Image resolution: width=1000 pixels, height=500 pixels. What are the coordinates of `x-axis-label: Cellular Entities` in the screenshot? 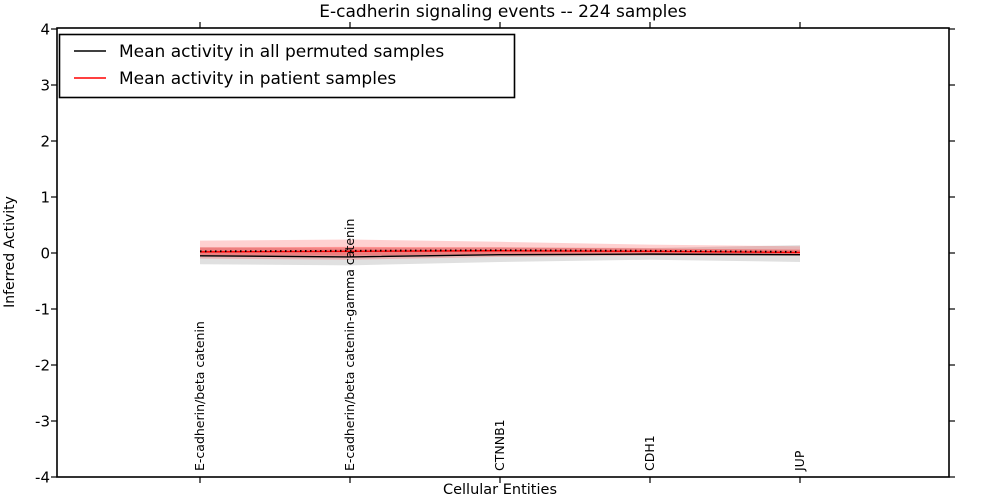 It's located at (500, 490).